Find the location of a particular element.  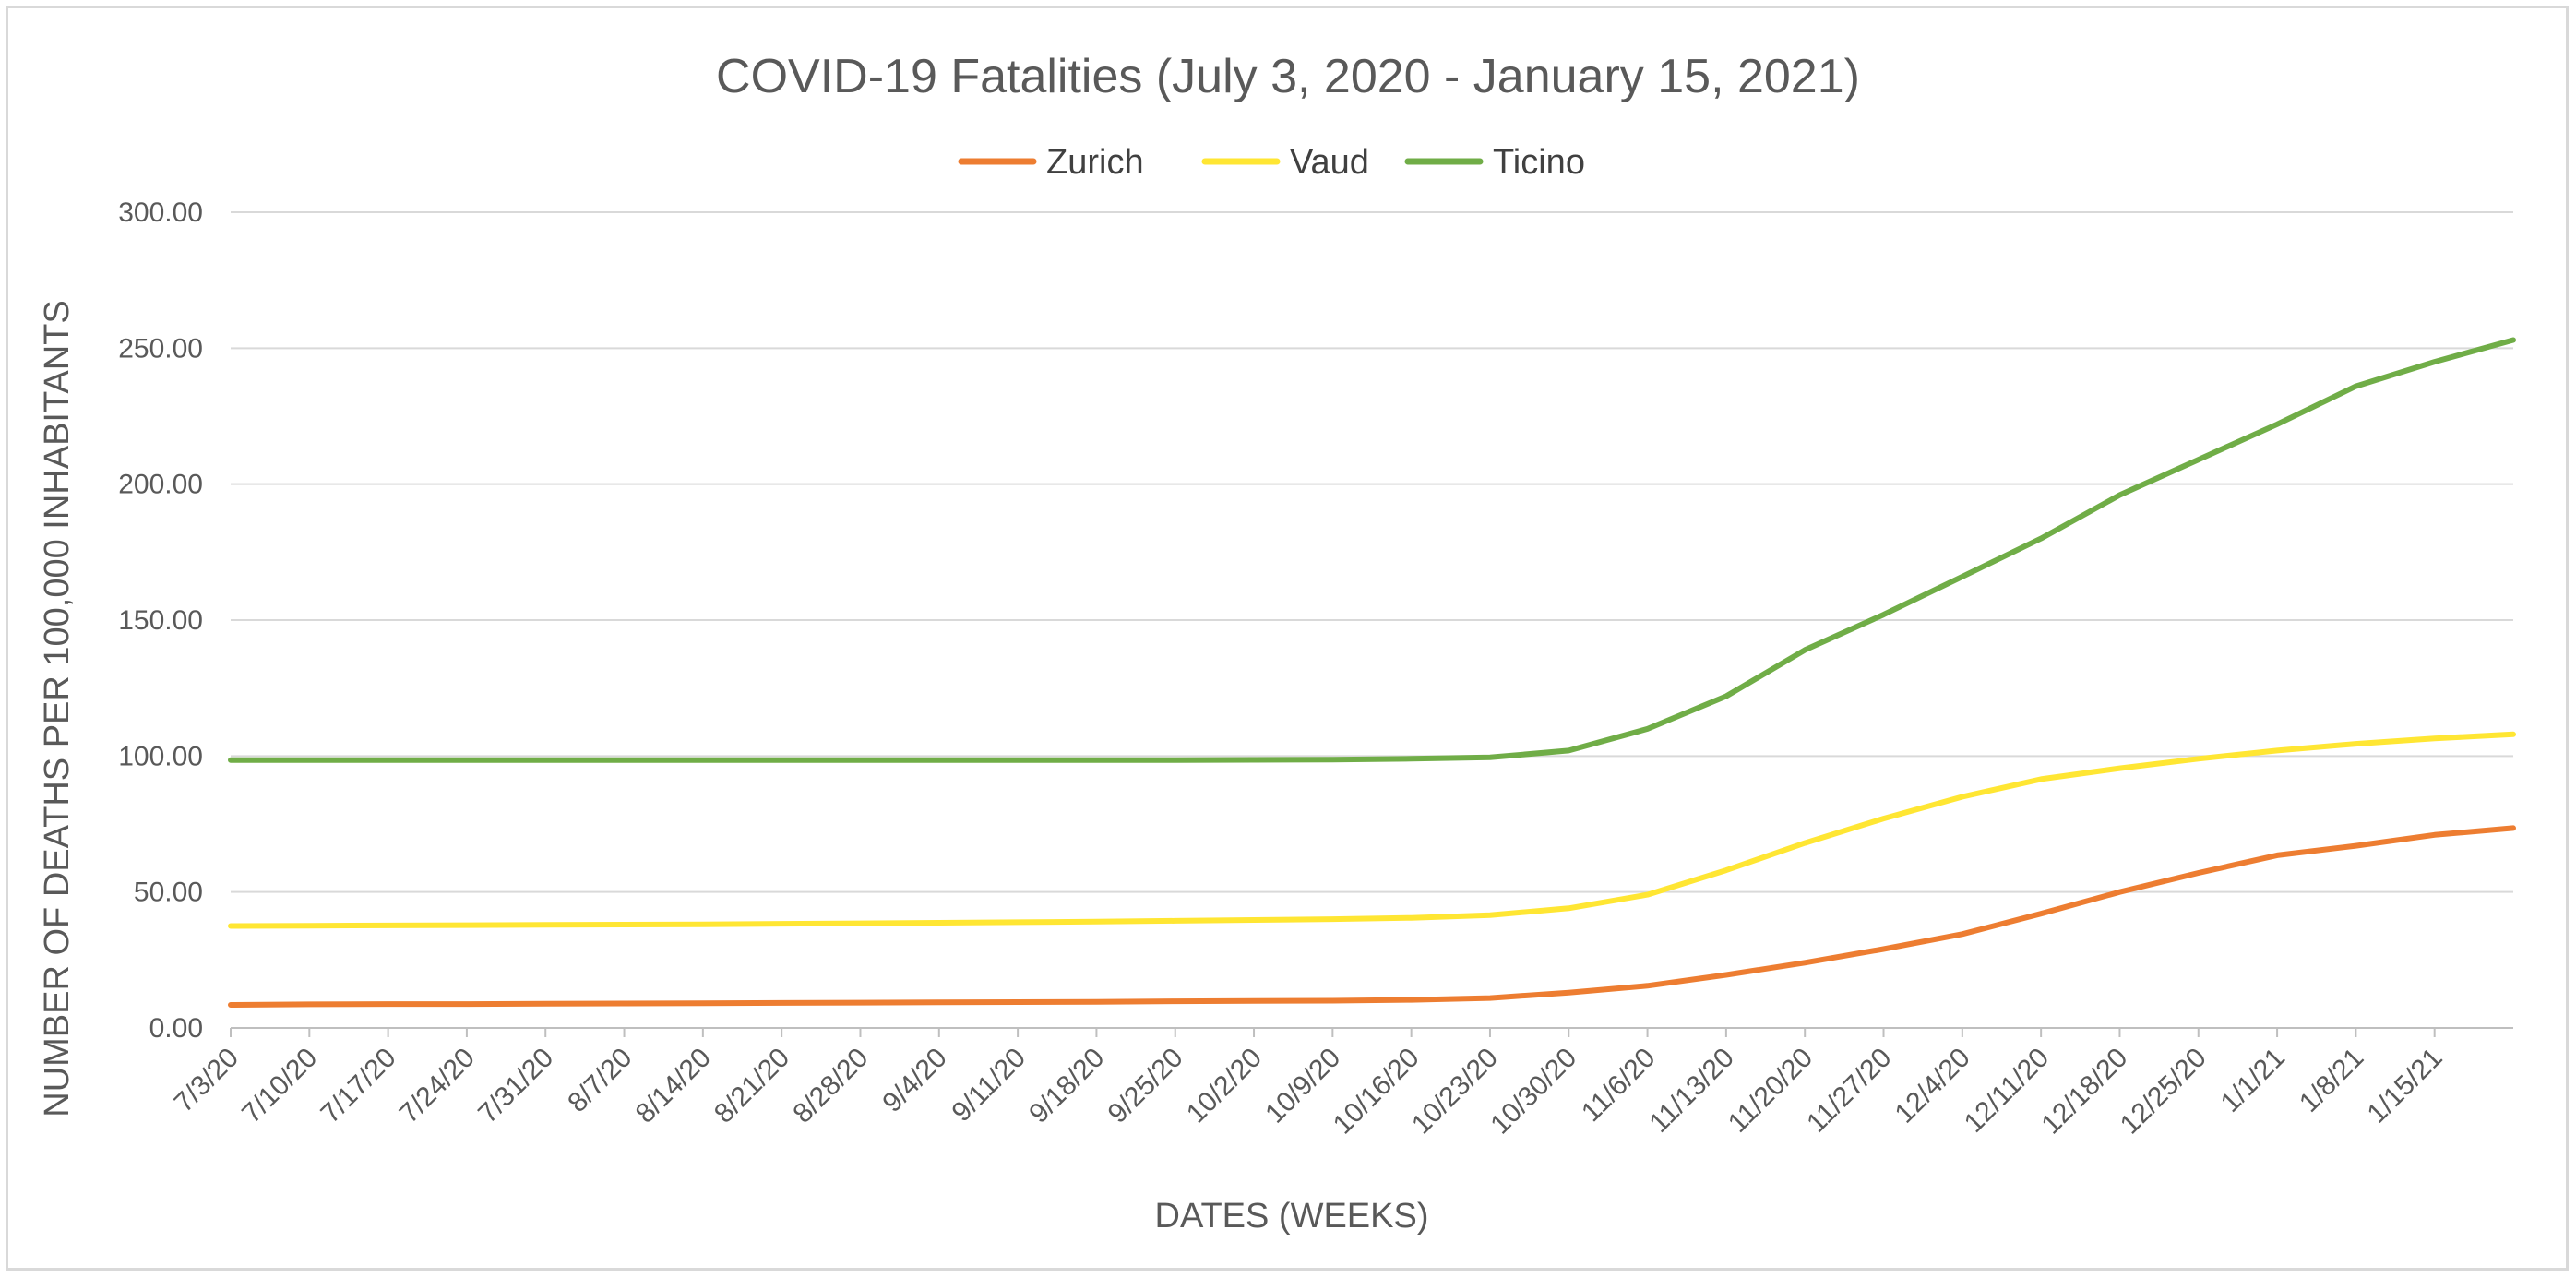

x-tick-label: 7/31/20 is located at coordinates (516, 1086).